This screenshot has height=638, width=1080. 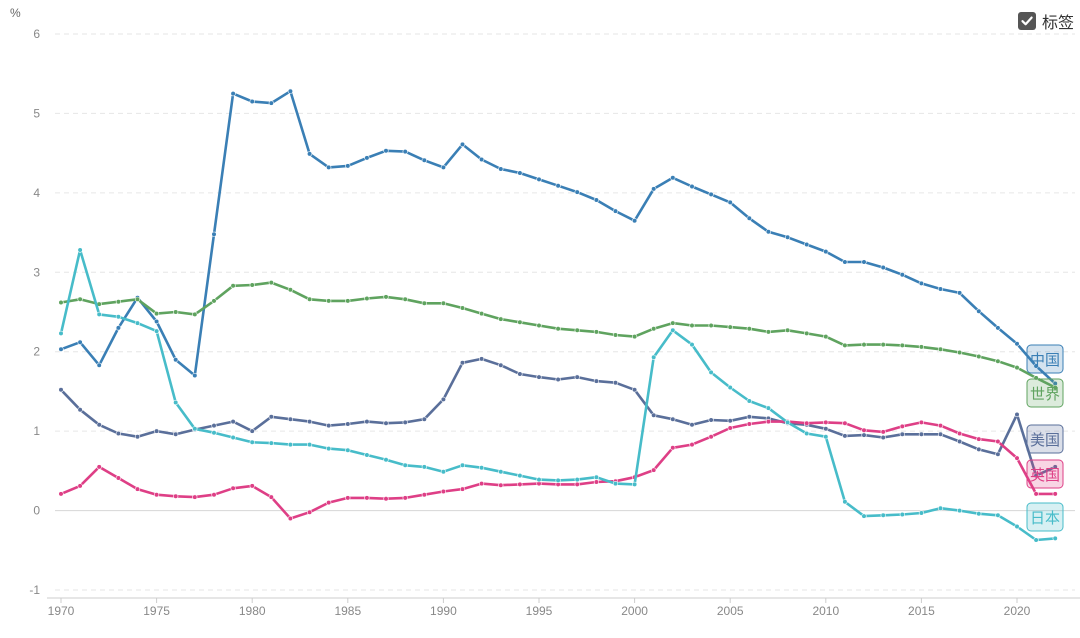 What do you see at coordinates (558, 470) in the screenshot?
I see `series-line` at bounding box center [558, 470].